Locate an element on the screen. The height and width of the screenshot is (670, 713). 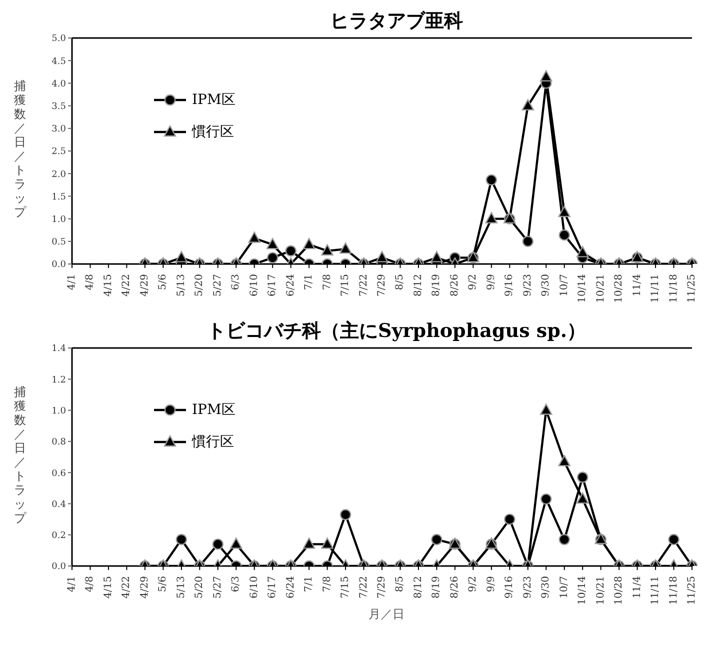
y-tick-label: 0.2 is located at coordinates (59, 536).